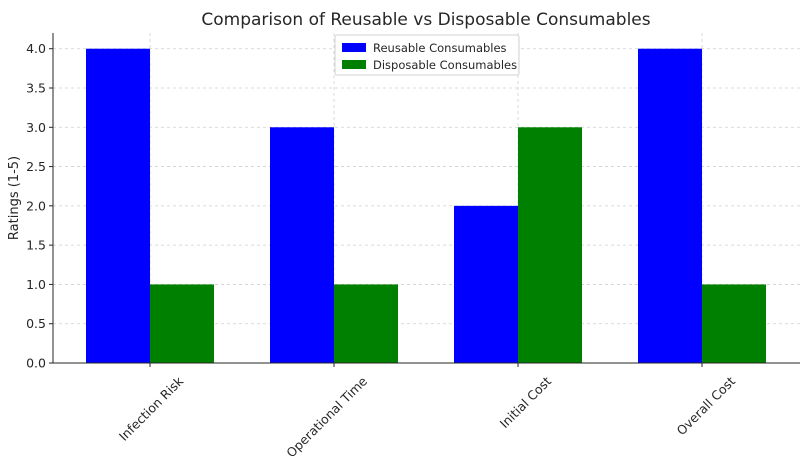 The image size is (800, 461). What do you see at coordinates (445, 65) in the screenshot?
I see `legend-label-disposable: Disposable Consumables` at bounding box center [445, 65].